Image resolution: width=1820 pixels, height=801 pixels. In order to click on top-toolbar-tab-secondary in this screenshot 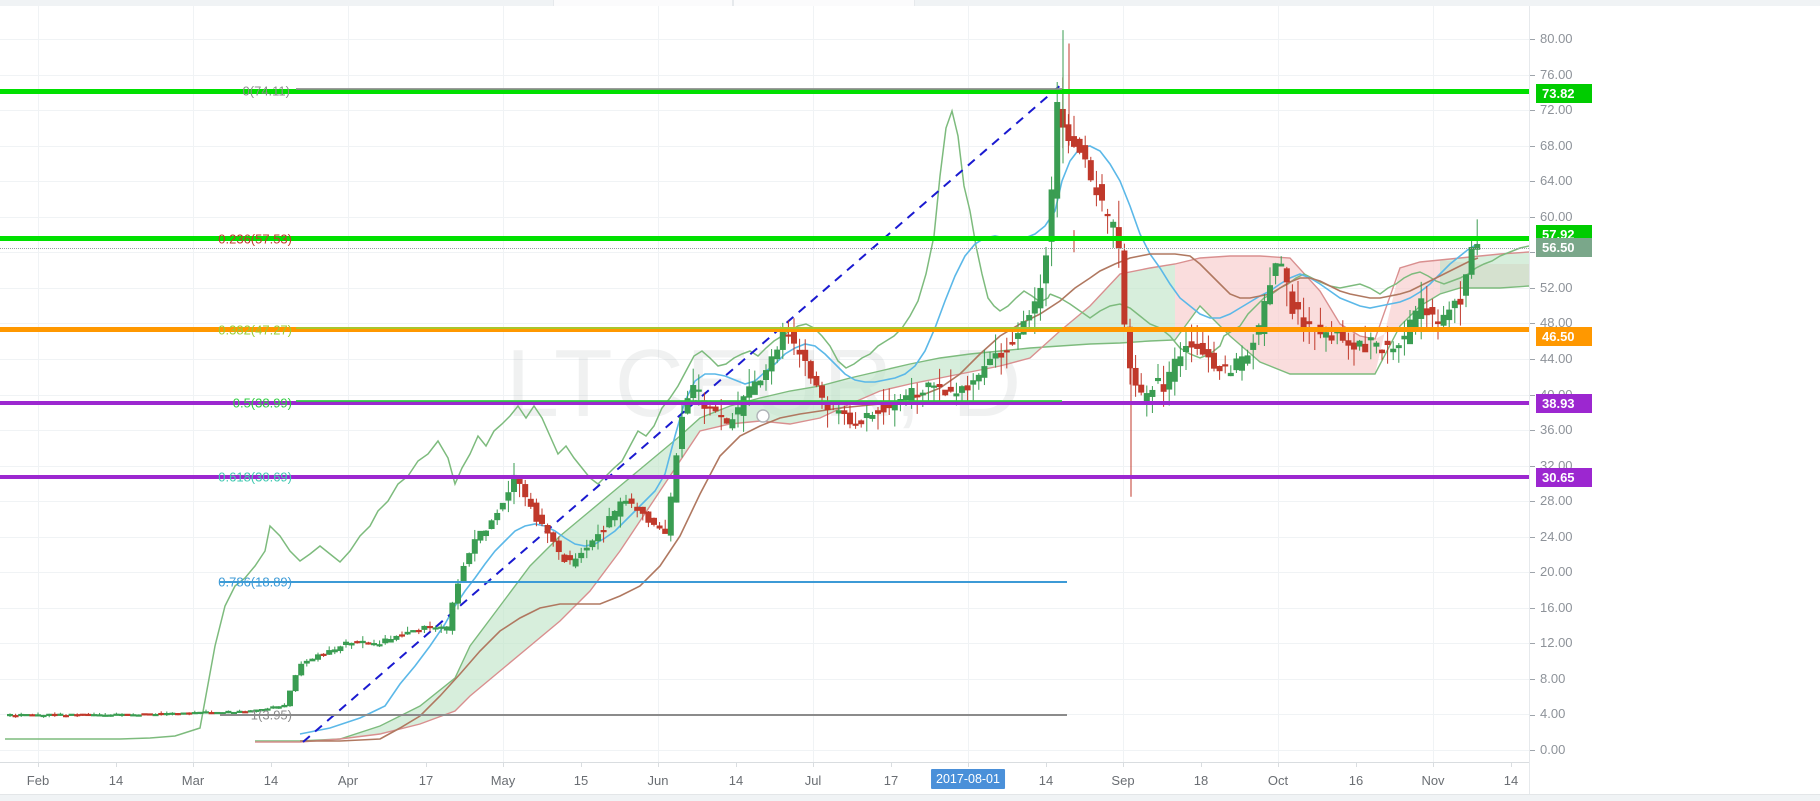, I will do `click(824, 3)`.